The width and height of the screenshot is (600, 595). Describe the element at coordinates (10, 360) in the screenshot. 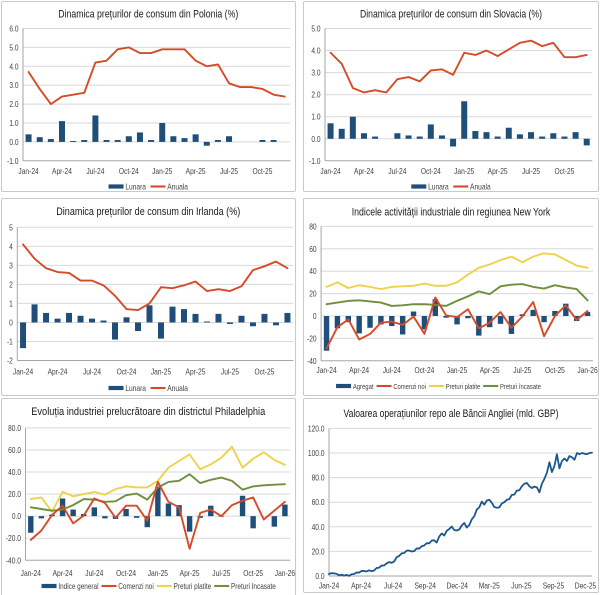

I see `svg-text: -2` at that location.